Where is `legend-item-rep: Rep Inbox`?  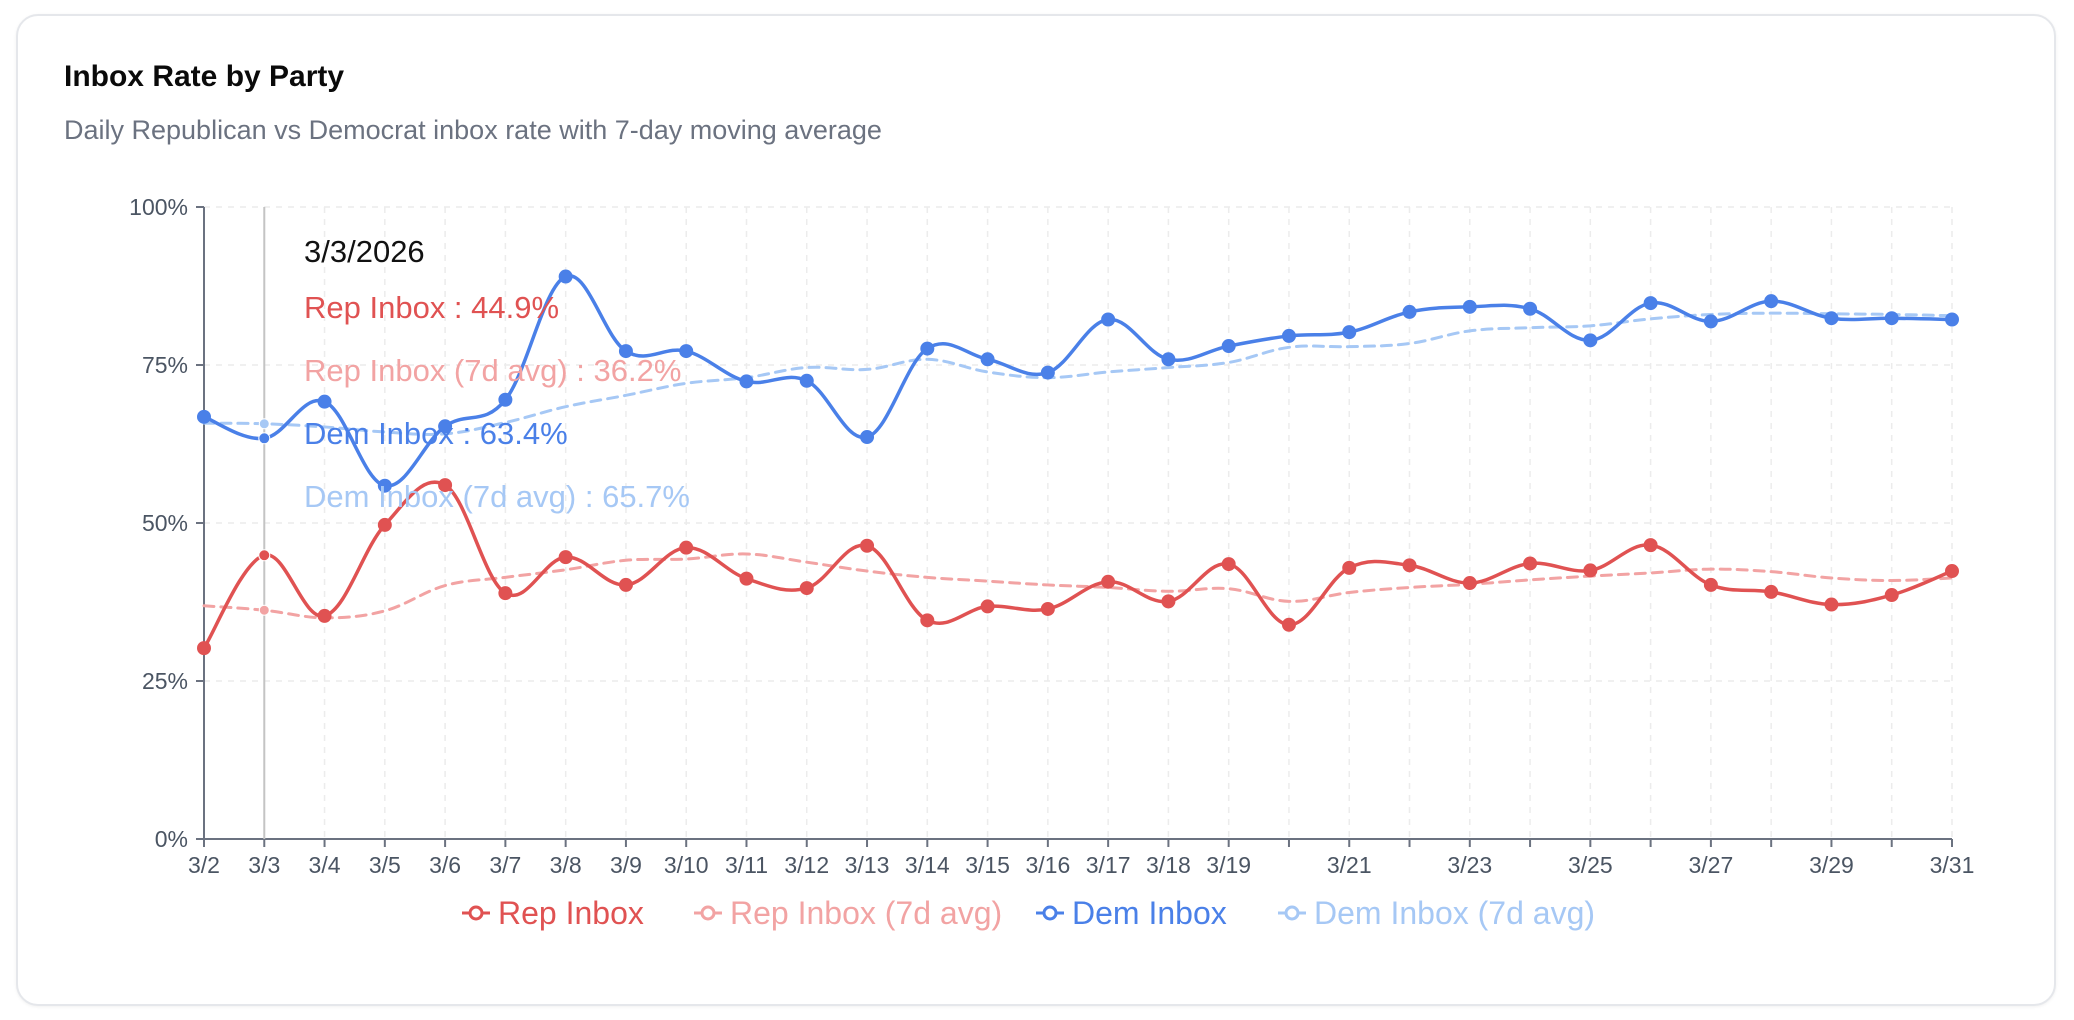 legend-item-rep: Rep Inbox is located at coordinates (571, 913).